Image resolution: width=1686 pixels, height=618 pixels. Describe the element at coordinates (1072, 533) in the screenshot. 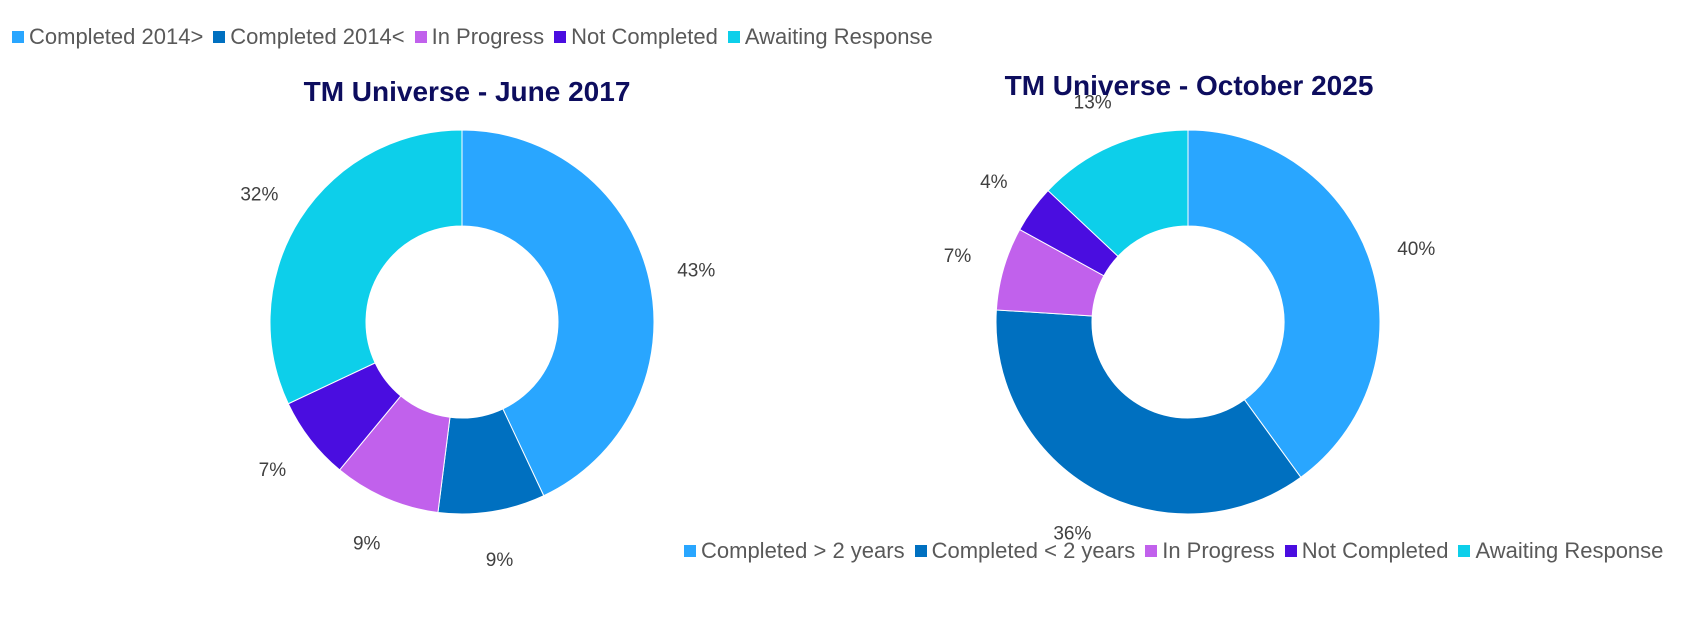

I see `data-label-1-1: 36%` at that location.